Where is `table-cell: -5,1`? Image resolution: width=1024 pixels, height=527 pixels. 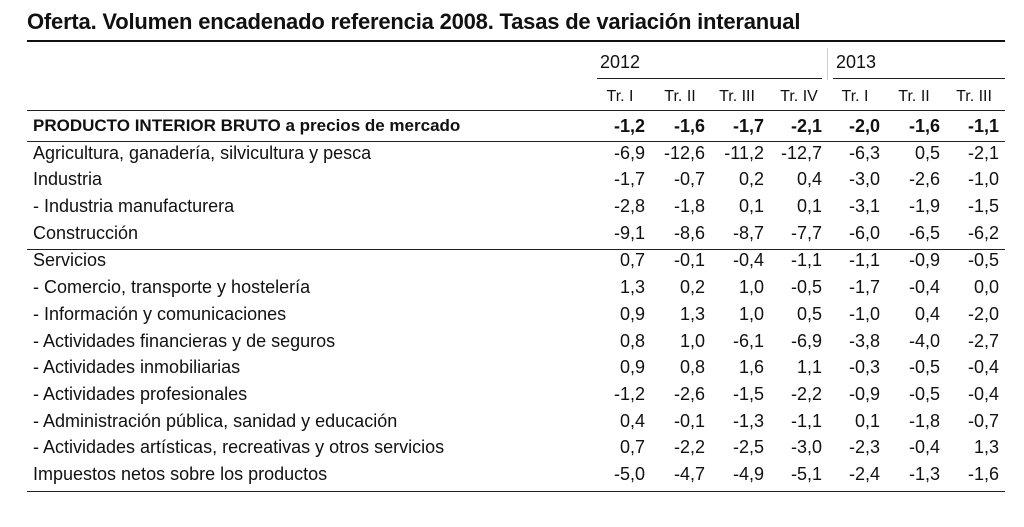
table-cell: -5,1 is located at coordinates (806, 474).